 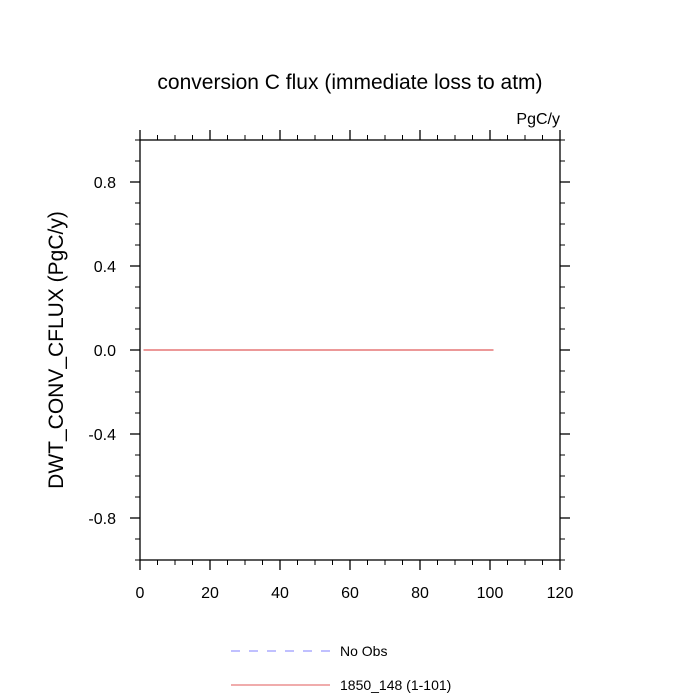 What do you see at coordinates (395, 685) in the screenshot?
I see `legend-label-1: 1850_148 (1-101)` at bounding box center [395, 685].